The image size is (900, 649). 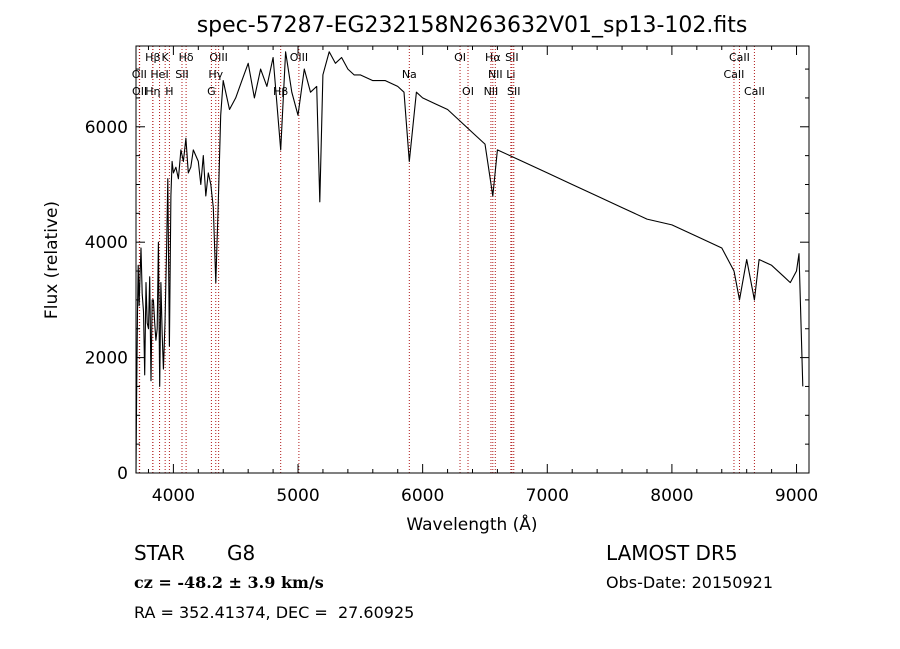 What do you see at coordinates (169, 91) in the screenshot?
I see `spectral-line-label: H` at bounding box center [169, 91].